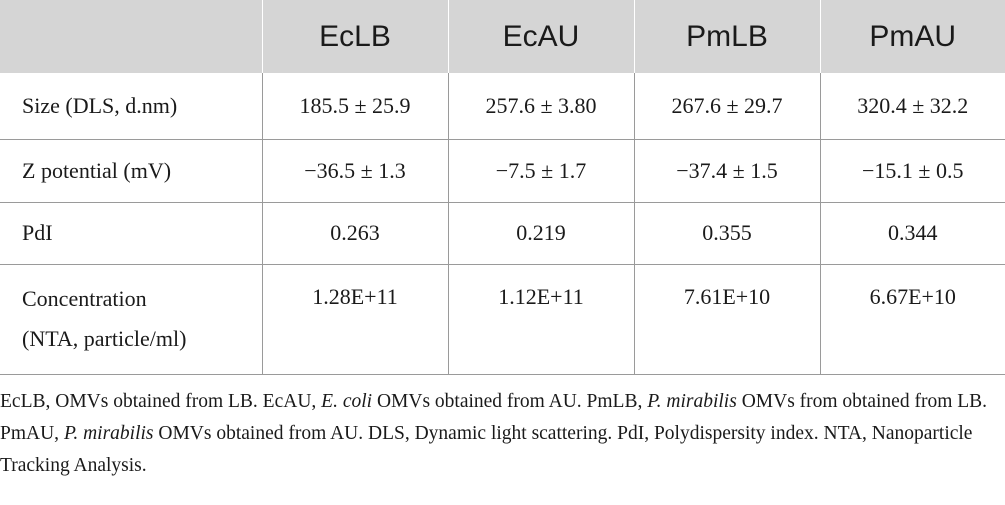 The width and height of the screenshot is (1005, 505). What do you see at coordinates (912, 106) in the screenshot?
I see `cell-size-pmau: 320.4 ± 32.2` at bounding box center [912, 106].